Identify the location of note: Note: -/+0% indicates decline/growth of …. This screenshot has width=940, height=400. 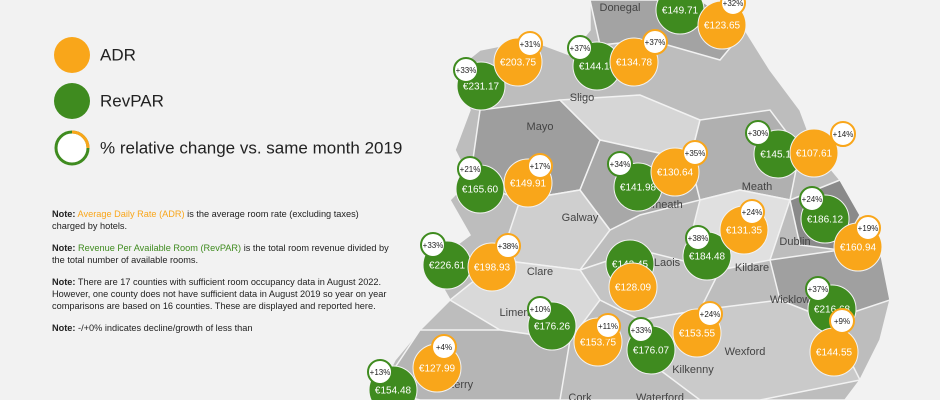
(222, 328).